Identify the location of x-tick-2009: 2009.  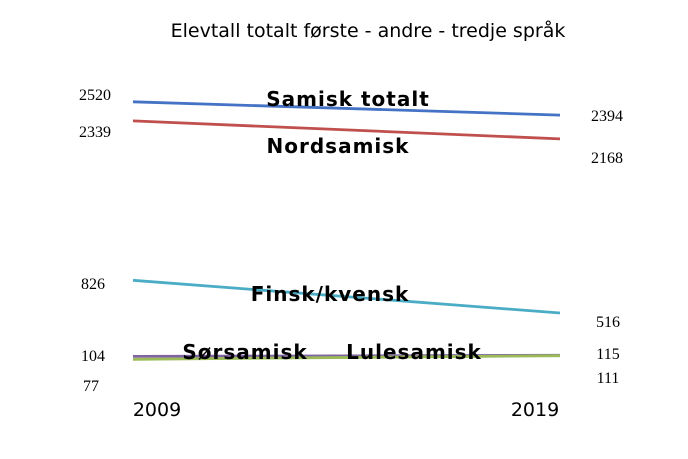
(157, 410).